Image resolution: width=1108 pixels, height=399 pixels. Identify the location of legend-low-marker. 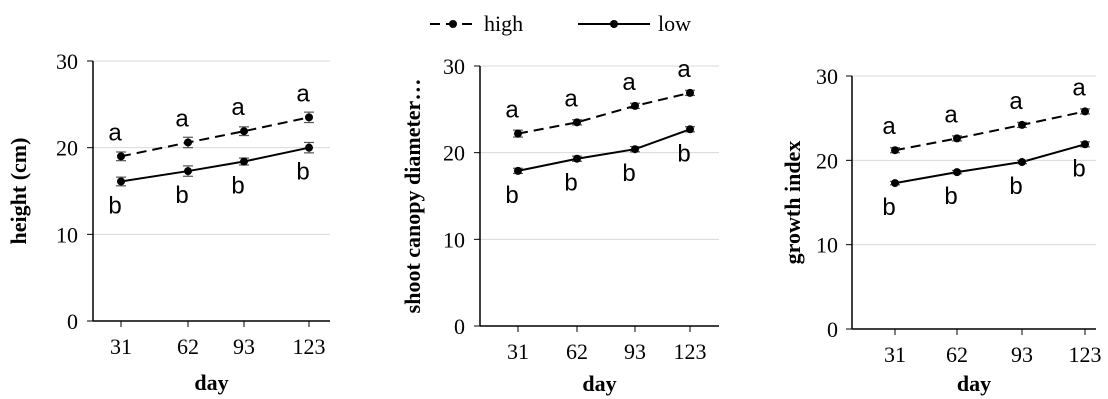
(614, 24).